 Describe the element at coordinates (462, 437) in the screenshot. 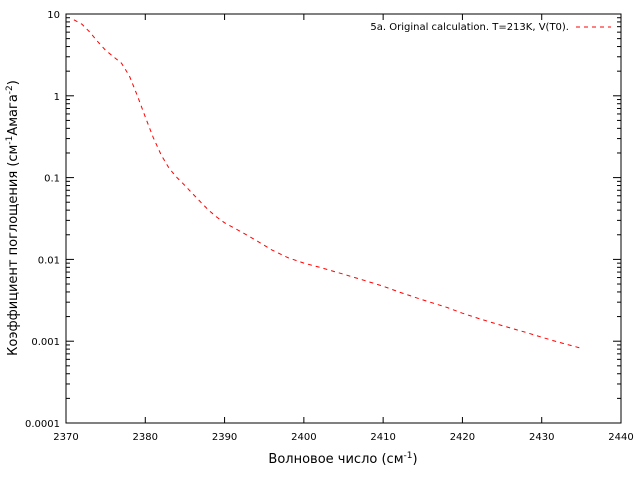

I see `x-tick-label: 2420` at that location.